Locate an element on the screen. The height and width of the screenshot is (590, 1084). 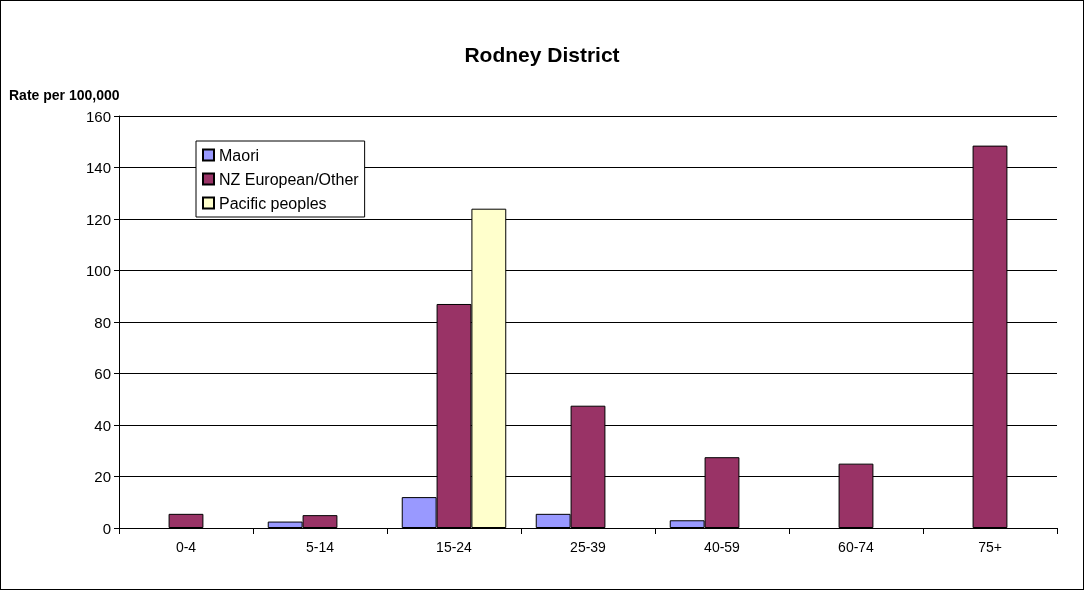
legend-label: Pacific peoples is located at coordinates (273, 203).